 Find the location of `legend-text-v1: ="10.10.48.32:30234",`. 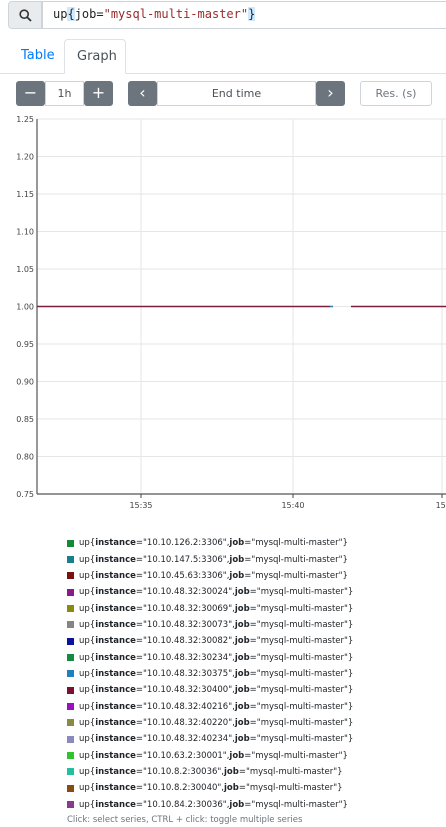

legend-text-v1: ="10.10.48.32:30234", is located at coordinates (185, 657).